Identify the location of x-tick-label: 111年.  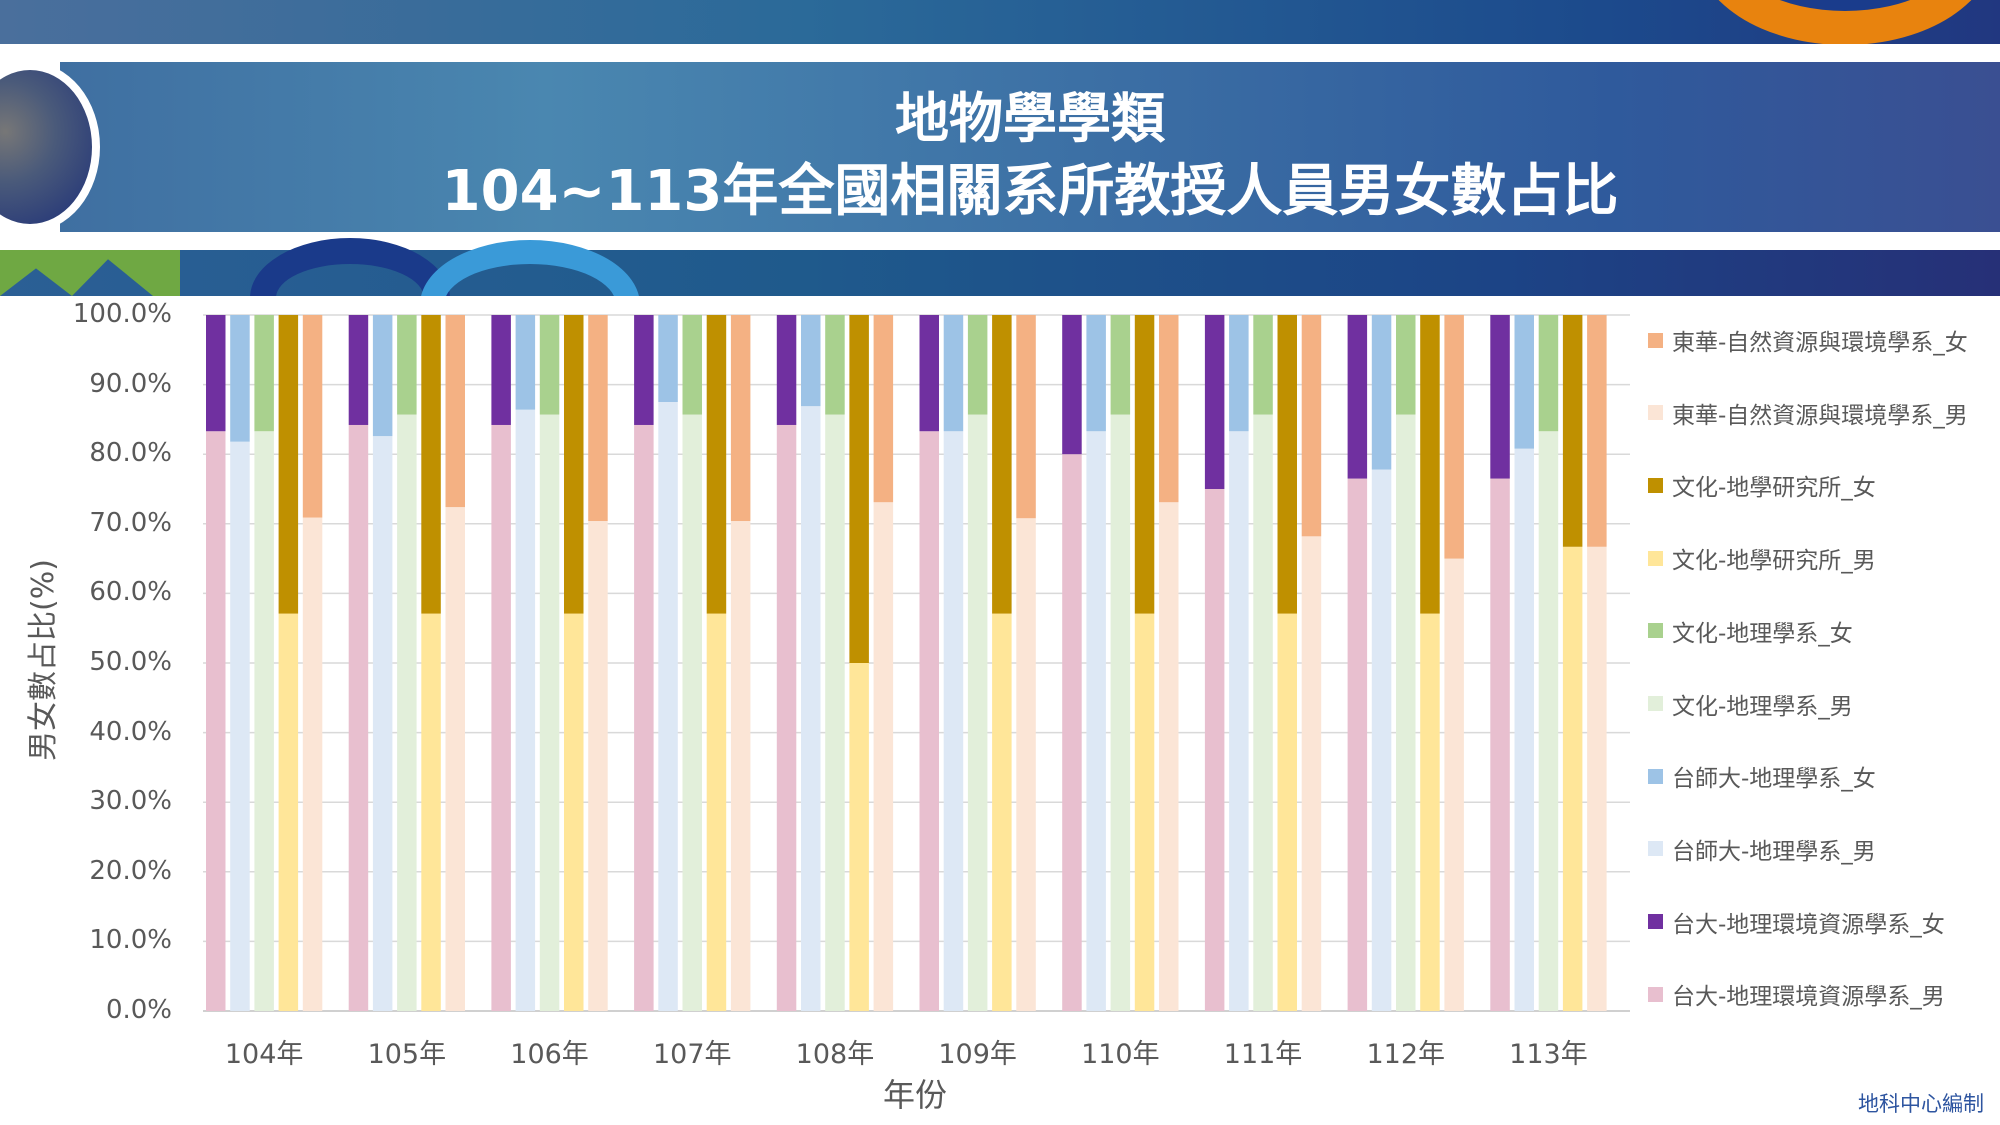
(1263, 1054).